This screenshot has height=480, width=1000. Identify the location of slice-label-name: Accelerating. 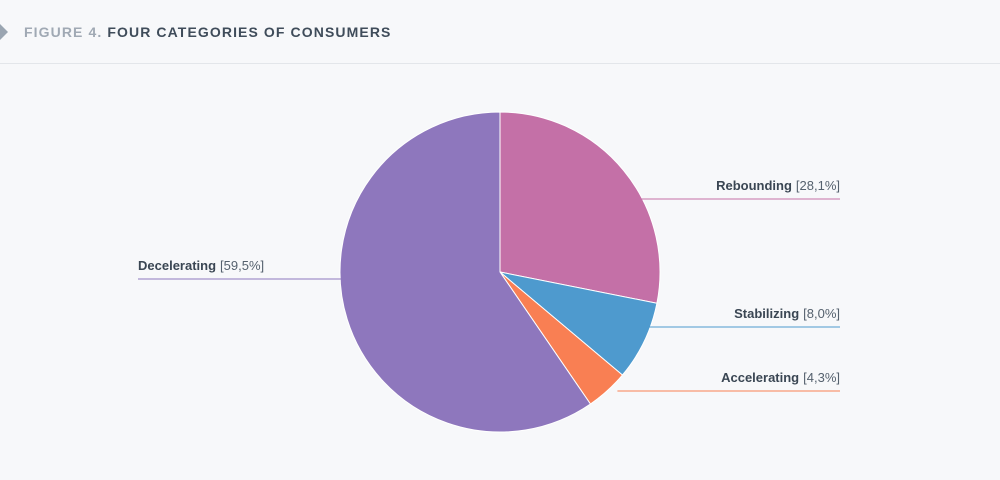
(760, 377).